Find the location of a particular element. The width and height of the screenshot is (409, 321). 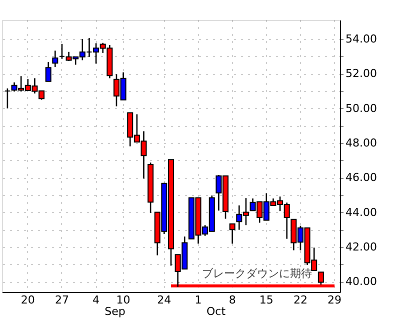

x-tick-label: 4 is located at coordinates (96, 300).